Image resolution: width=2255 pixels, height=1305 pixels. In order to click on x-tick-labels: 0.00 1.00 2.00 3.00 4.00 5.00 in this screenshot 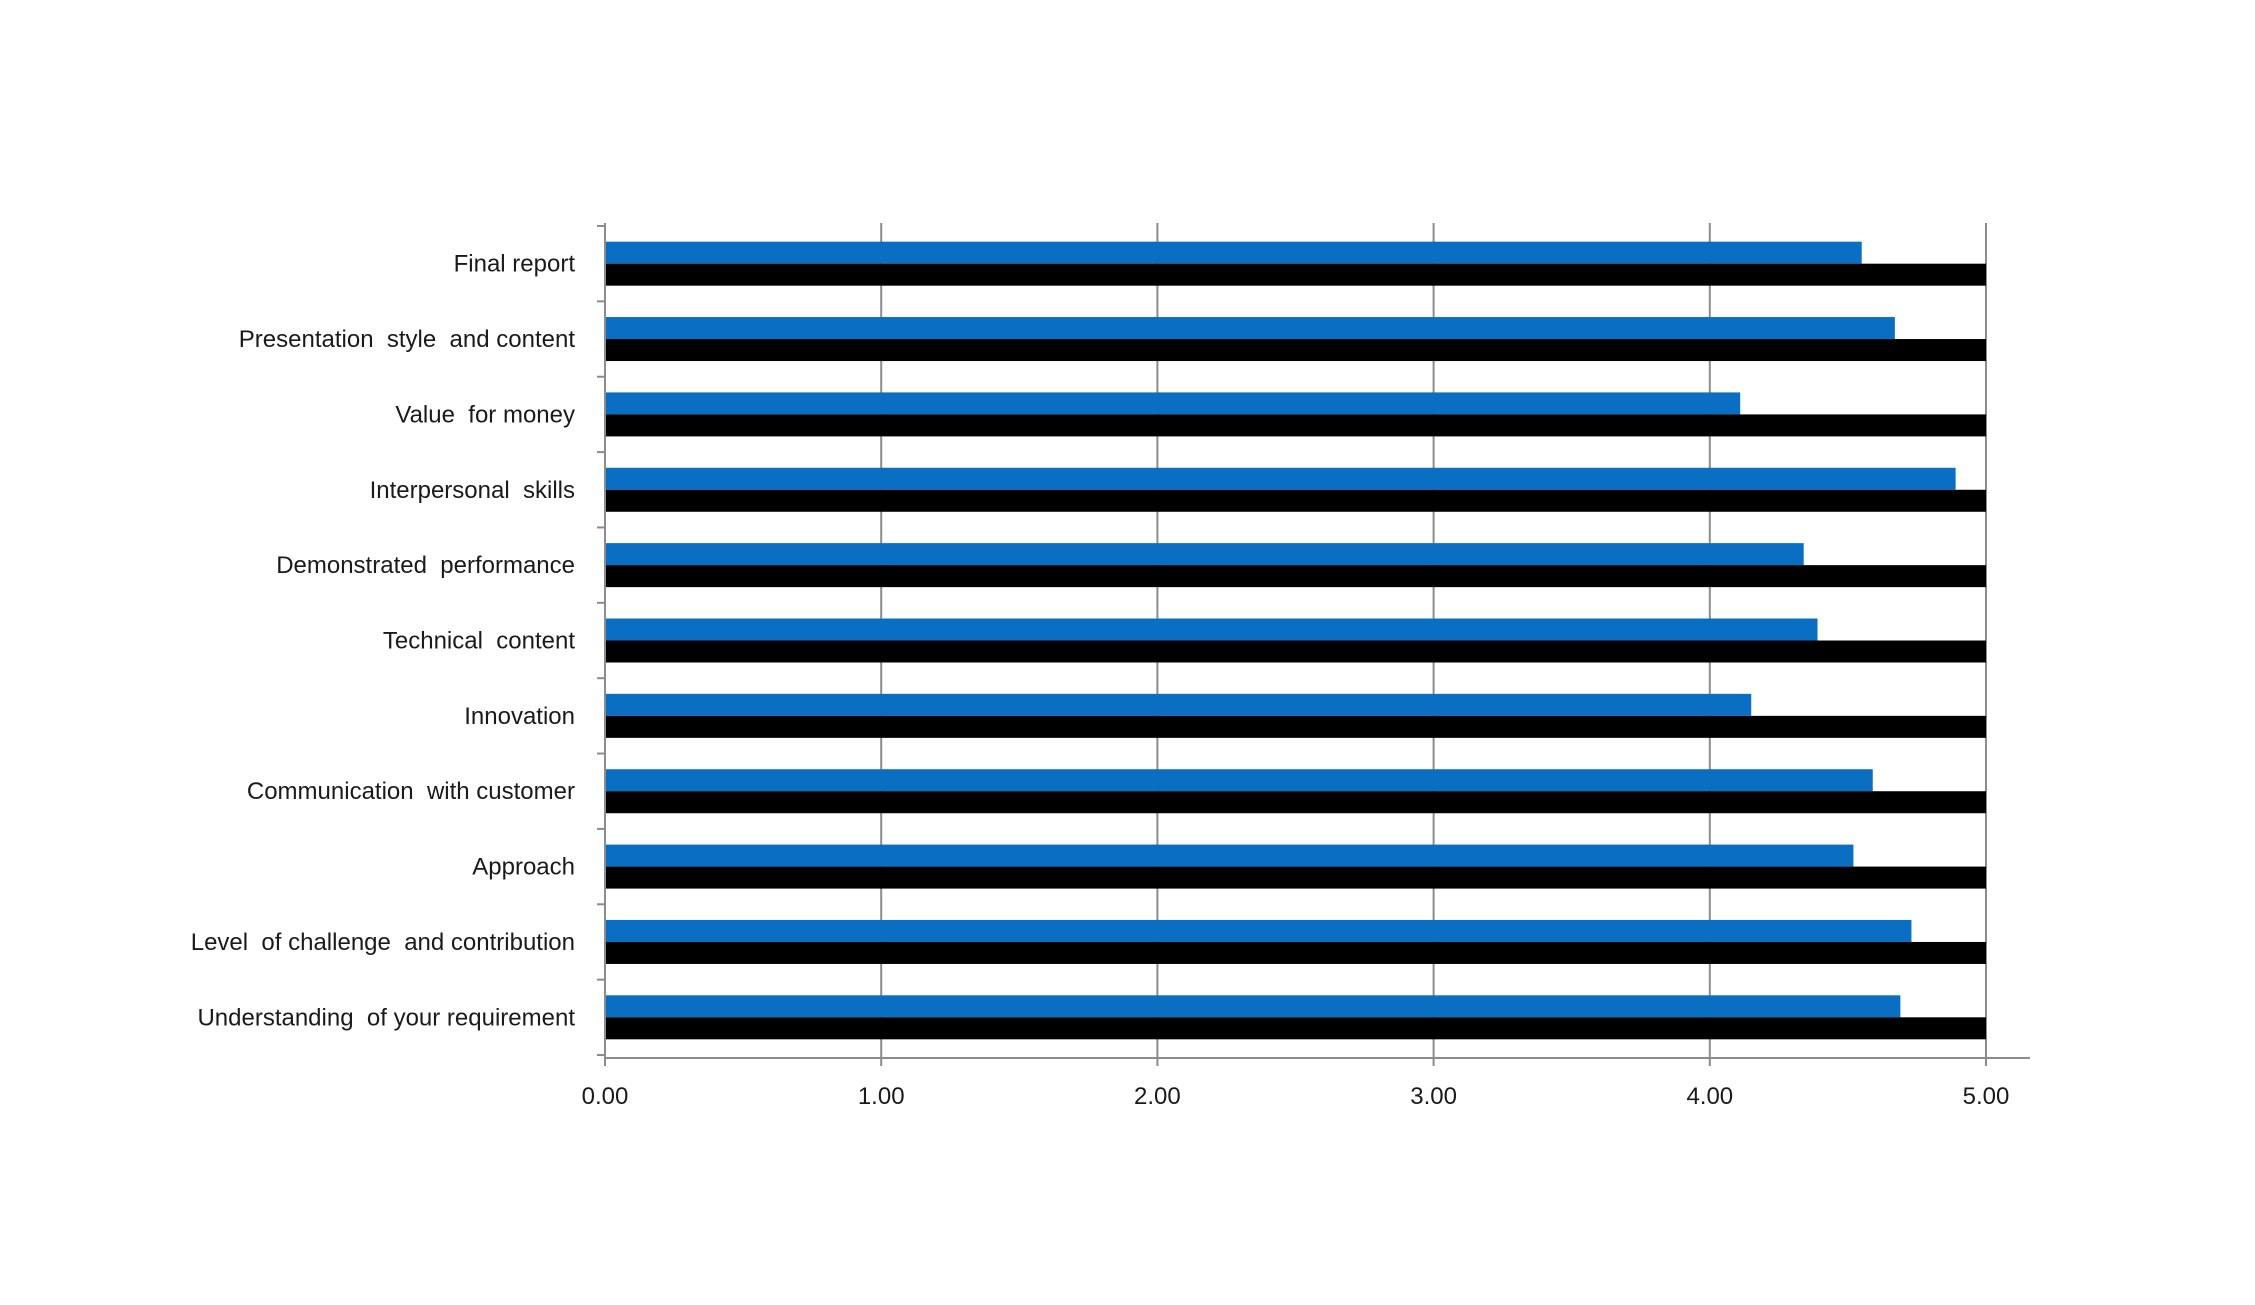, I will do `click(1296, 1096)`.